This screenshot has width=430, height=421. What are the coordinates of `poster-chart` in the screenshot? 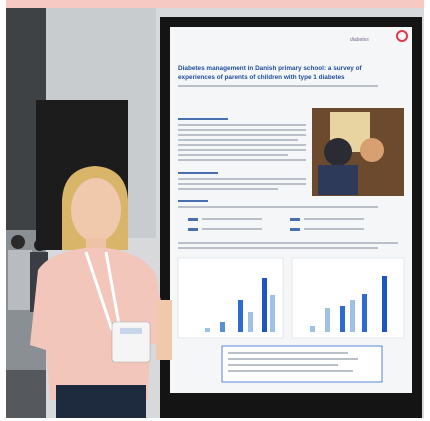 It's located at (291, 298).